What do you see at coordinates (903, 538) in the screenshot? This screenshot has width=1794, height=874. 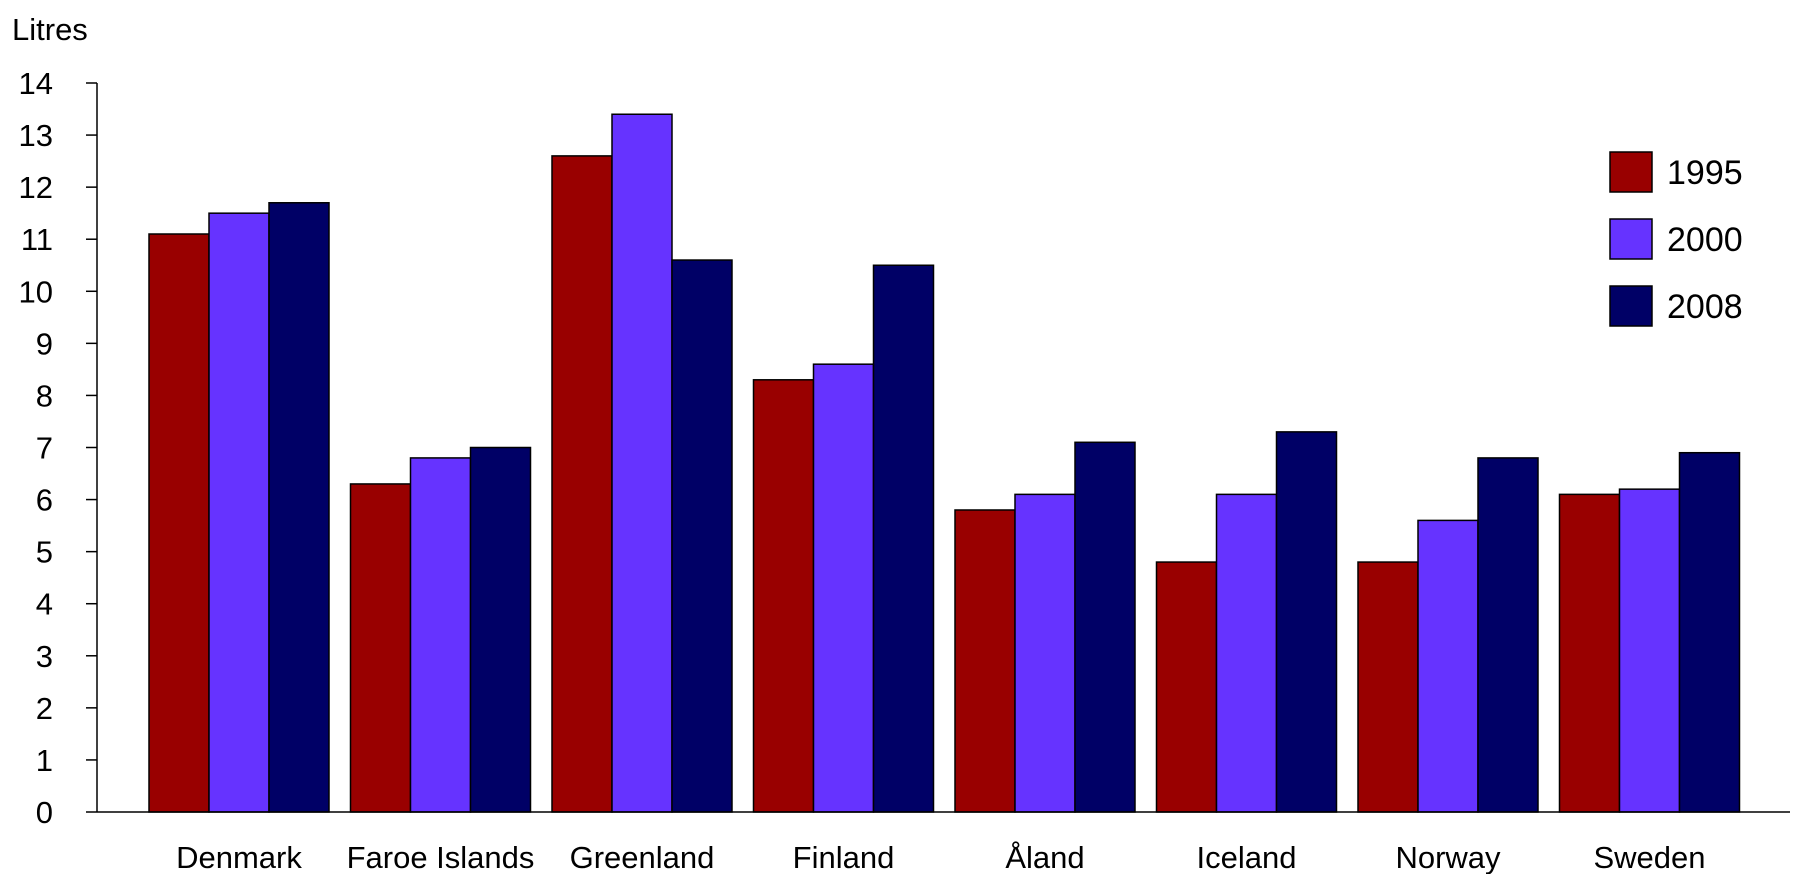 I see `bar-2008-finland` at bounding box center [903, 538].